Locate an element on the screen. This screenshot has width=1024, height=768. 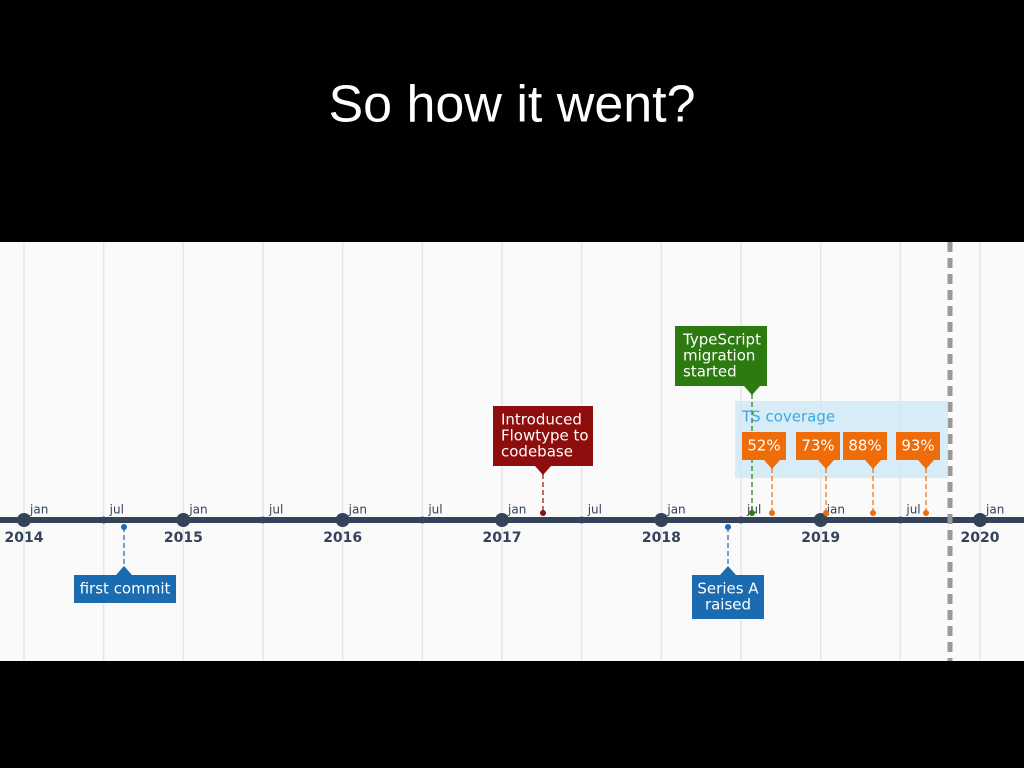
event-down-text: Introduced is located at coordinates (541, 420).